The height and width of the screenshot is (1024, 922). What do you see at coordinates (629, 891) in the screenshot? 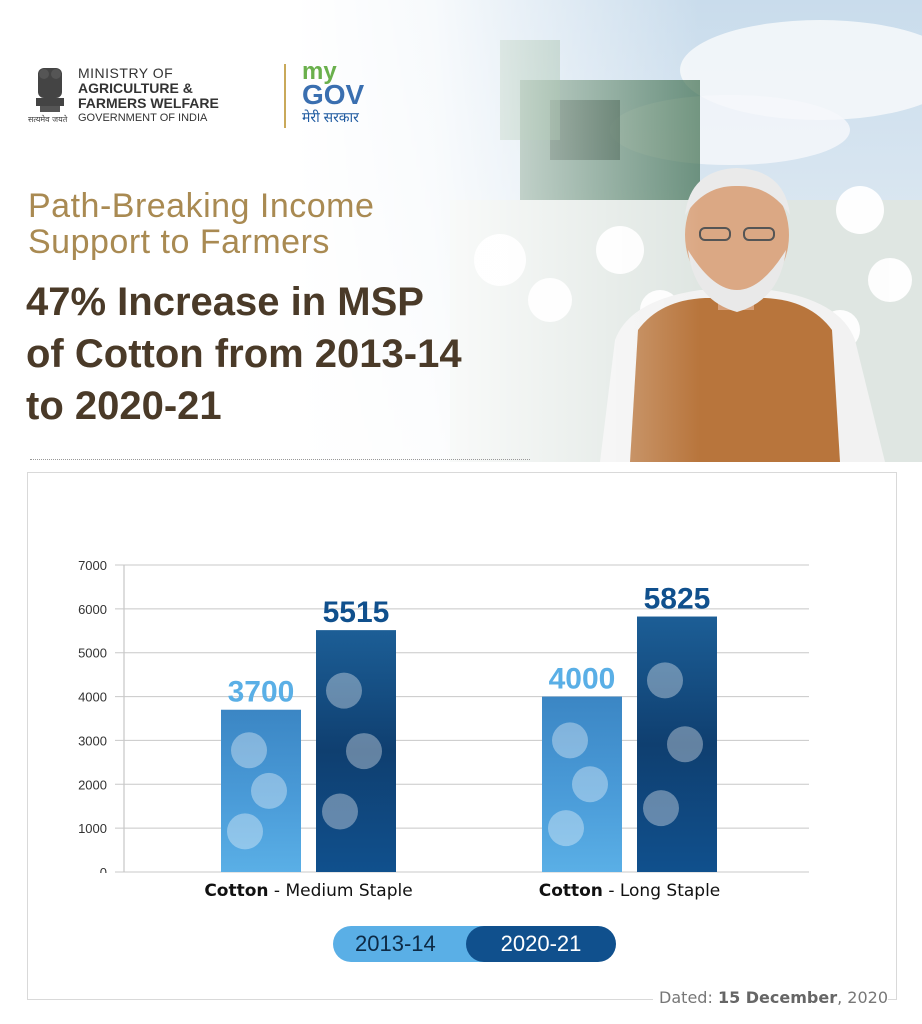
I see `category-label-long-staple: Cotton - Long Staple` at bounding box center [629, 891].